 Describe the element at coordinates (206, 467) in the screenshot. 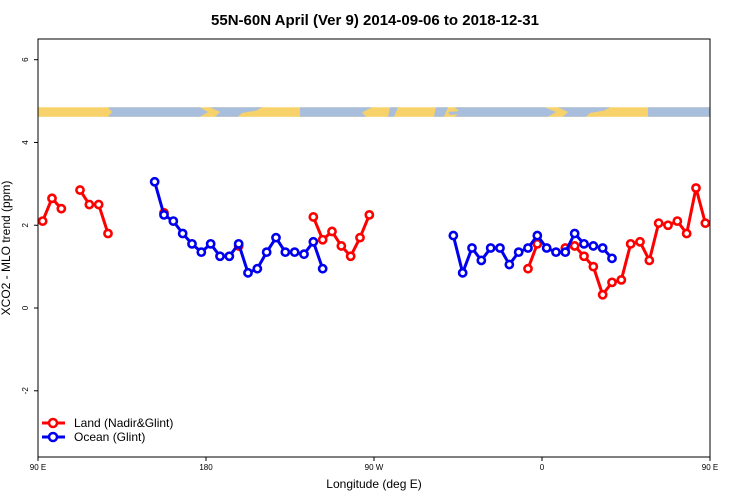

I see `x-tick-label: 180` at that location.